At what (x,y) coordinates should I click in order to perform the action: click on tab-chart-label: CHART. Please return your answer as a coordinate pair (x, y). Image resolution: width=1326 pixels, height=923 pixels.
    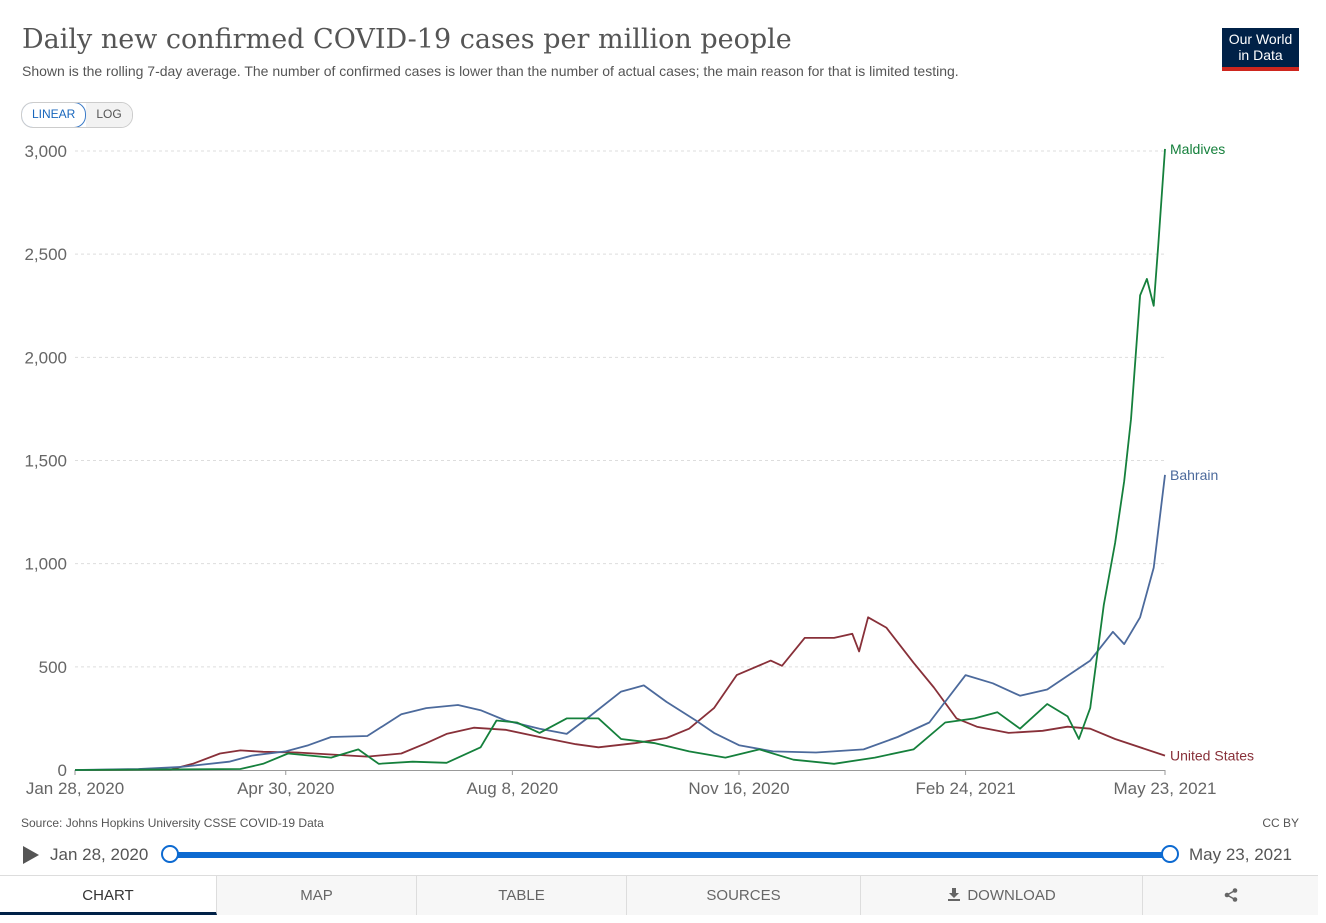
    Looking at the image, I should click on (108, 895).